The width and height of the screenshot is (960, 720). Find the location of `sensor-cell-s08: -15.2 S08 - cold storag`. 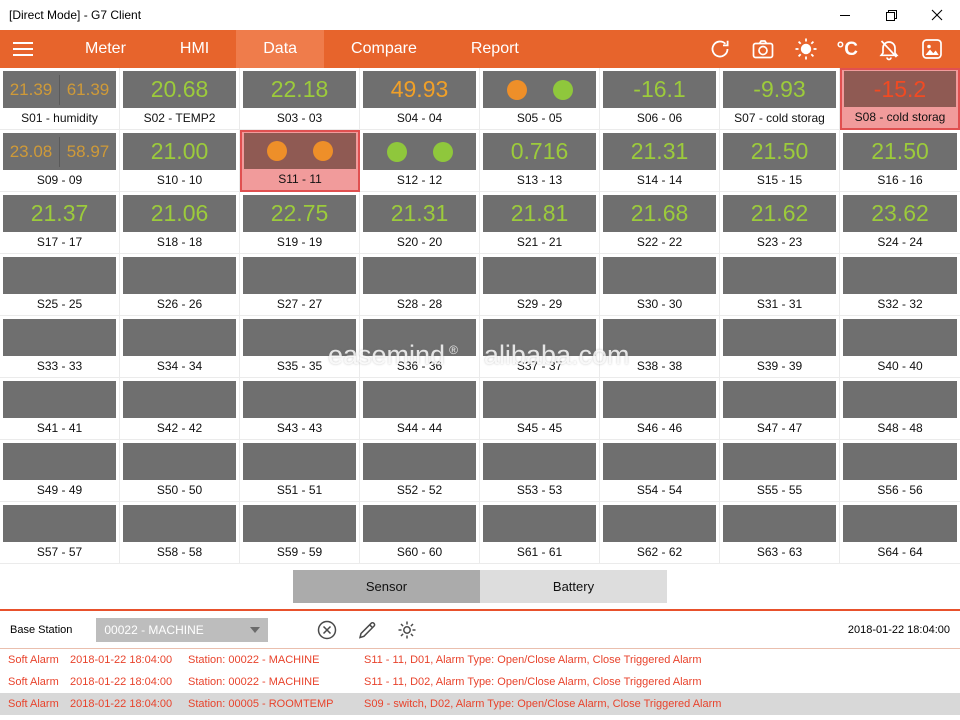

sensor-cell-s08: -15.2 S08 - cold storag is located at coordinates (900, 99).